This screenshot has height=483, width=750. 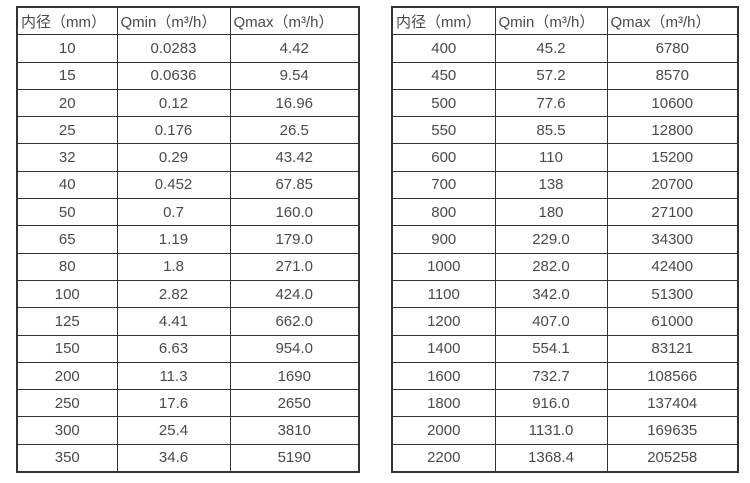 What do you see at coordinates (551, 185) in the screenshot?
I see `table-cell: 138` at bounding box center [551, 185].